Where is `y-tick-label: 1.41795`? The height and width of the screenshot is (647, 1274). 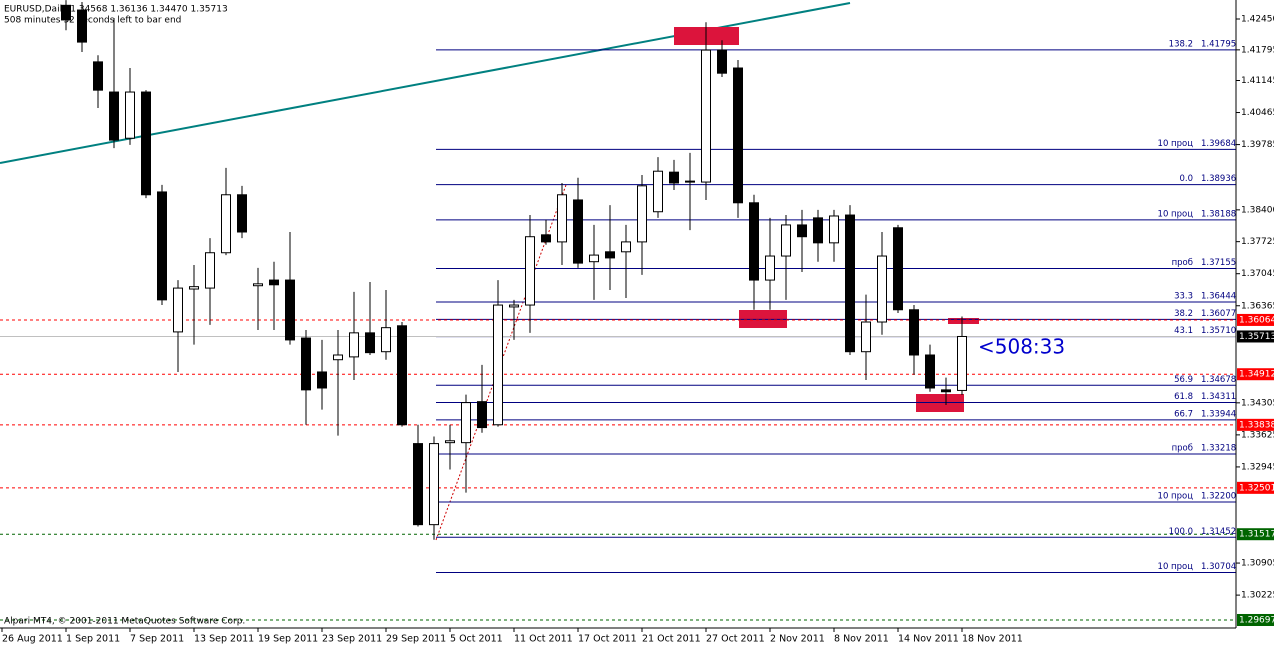
y-tick-label: 1.41795 is located at coordinates (1257, 50).